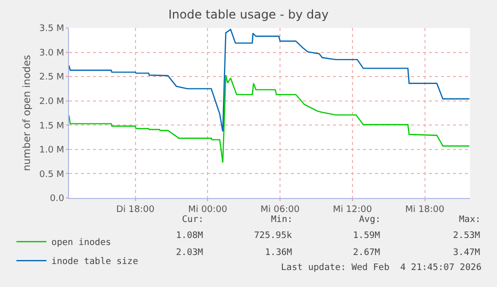 Image resolution: width=497 pixels, height=287 pixels. What do you see at coordinates (94, 262) in the screenshot?
I see `legend-label: inode table size` at bounding box center [94, 262].